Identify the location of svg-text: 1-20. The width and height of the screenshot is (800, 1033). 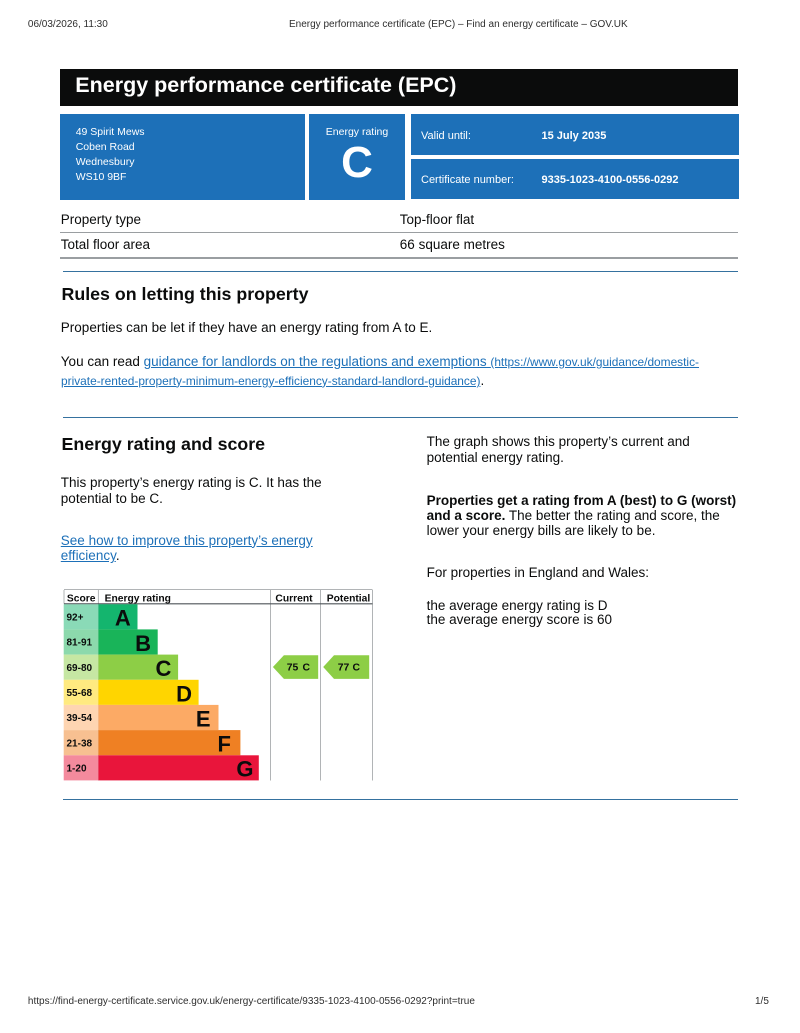
(77, 769).